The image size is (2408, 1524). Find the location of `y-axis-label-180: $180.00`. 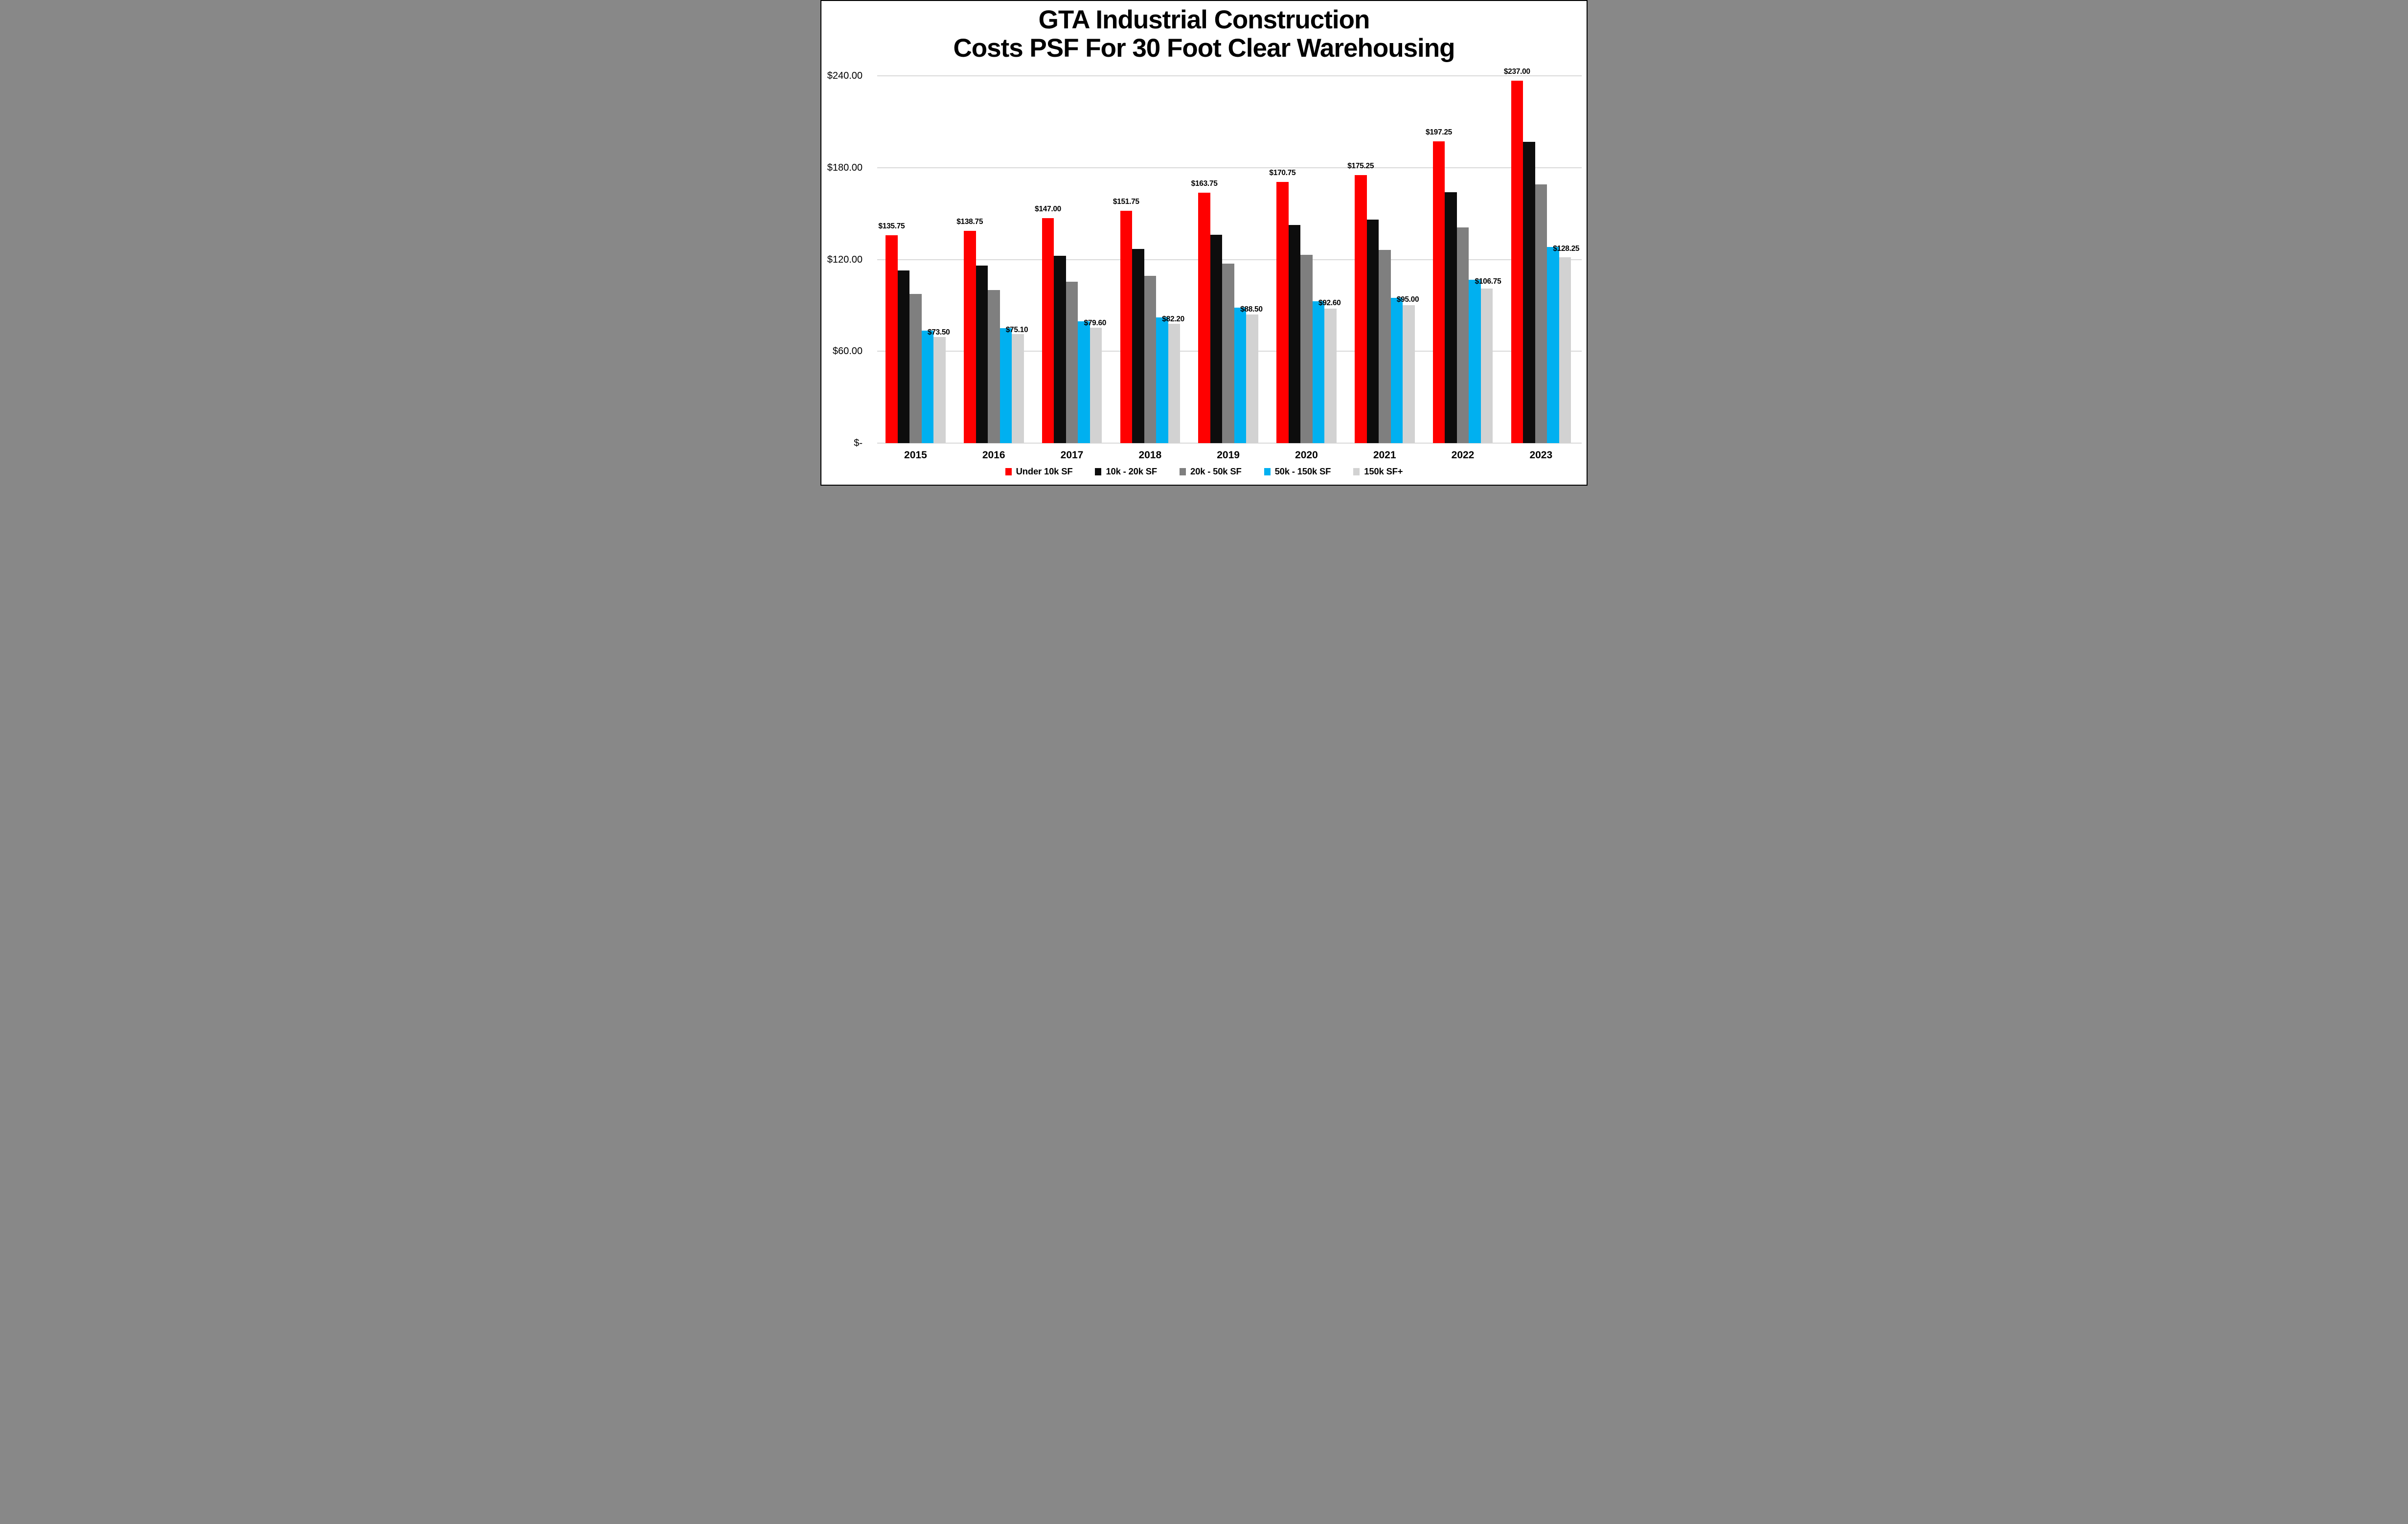

y-axis-label-180: $180.00 is located at coordinates (845, 167).